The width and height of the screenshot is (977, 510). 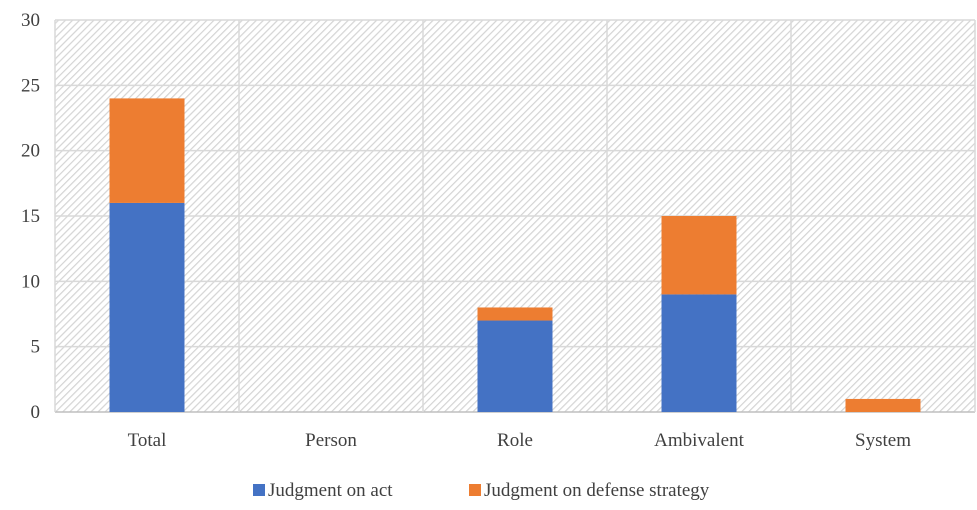 I want to click on y-tick-label: 15, so click(x=30, y=216).